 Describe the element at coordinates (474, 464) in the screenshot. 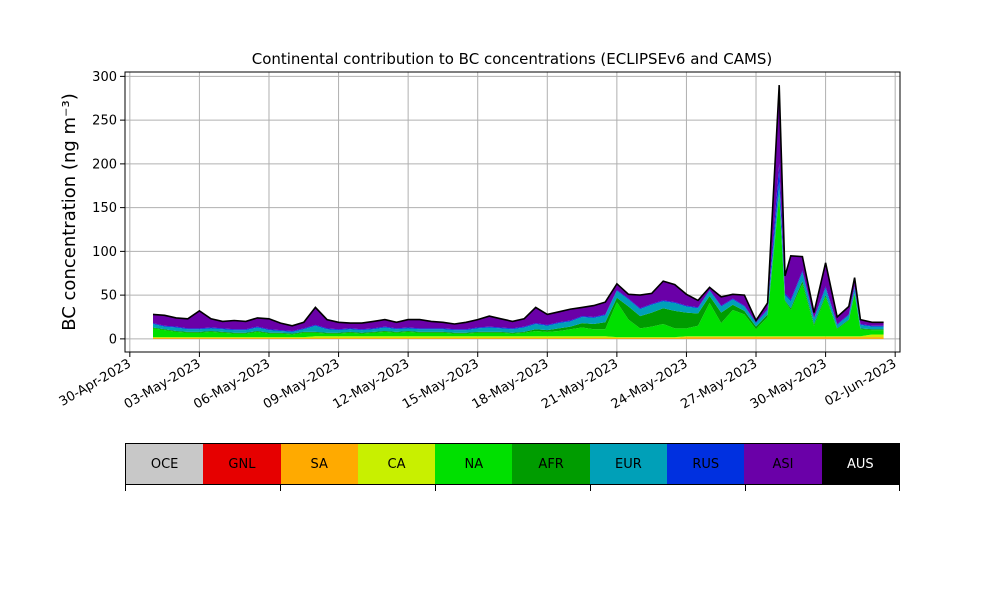

I see `legend-cell-na: NA` at that location.